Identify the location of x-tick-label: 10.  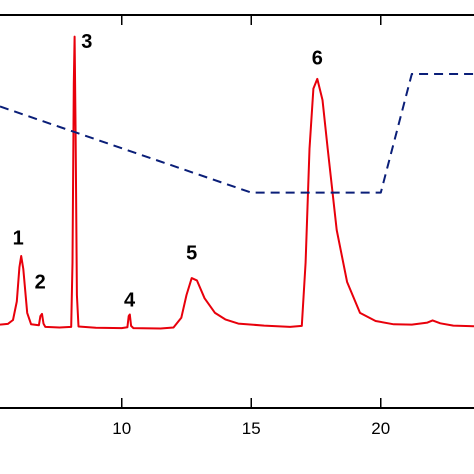
(121, 428).